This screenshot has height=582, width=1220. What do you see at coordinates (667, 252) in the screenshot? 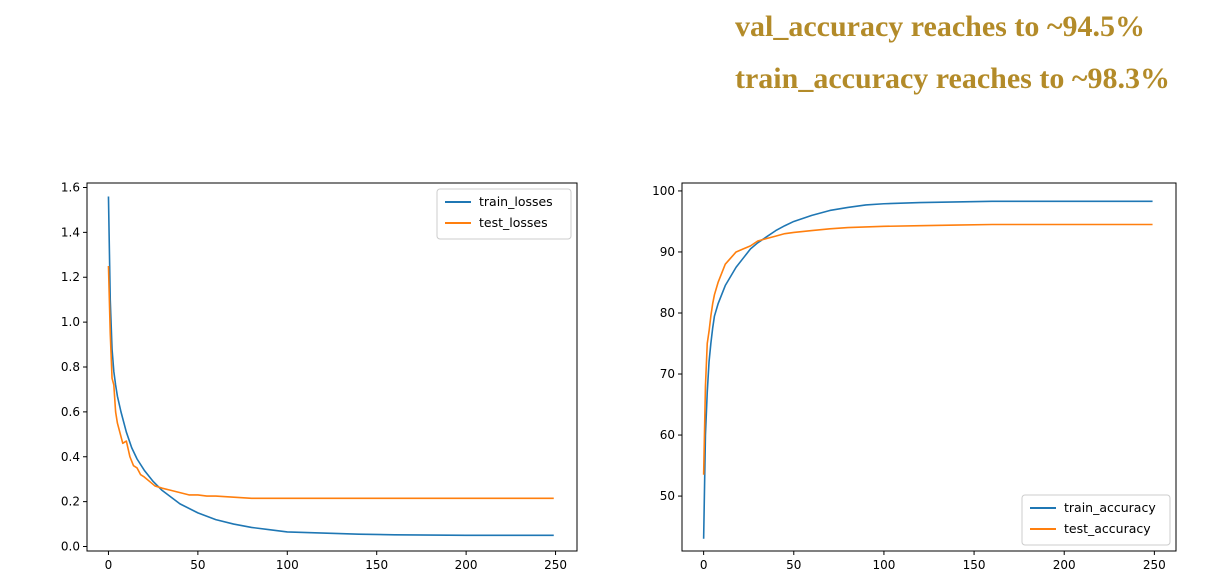
I see `y-tick-label: 90` at bounding box center [667, 252].